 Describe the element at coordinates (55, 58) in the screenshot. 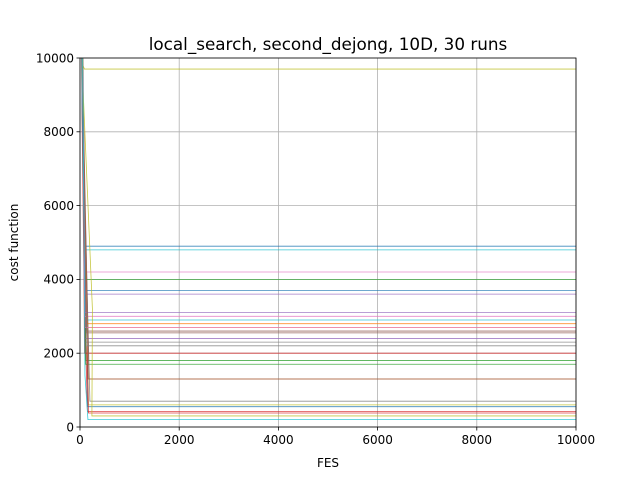

I see `y-tick-label: 10000` at that location.